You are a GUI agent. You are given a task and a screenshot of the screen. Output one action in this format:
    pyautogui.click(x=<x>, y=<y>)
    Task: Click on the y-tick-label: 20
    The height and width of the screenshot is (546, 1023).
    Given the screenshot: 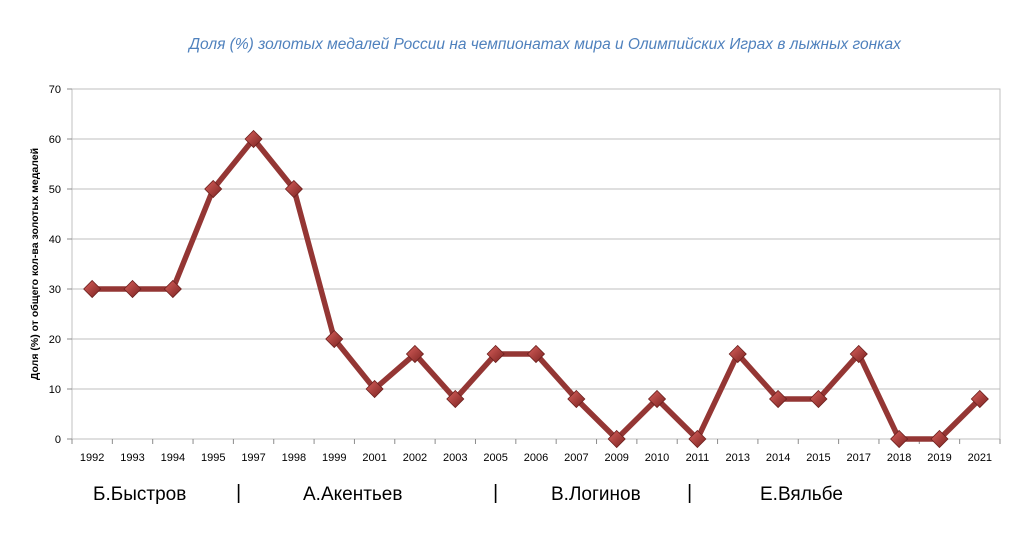 What is the action you would take?
    pyautogui.click(x=55, y=340)
    